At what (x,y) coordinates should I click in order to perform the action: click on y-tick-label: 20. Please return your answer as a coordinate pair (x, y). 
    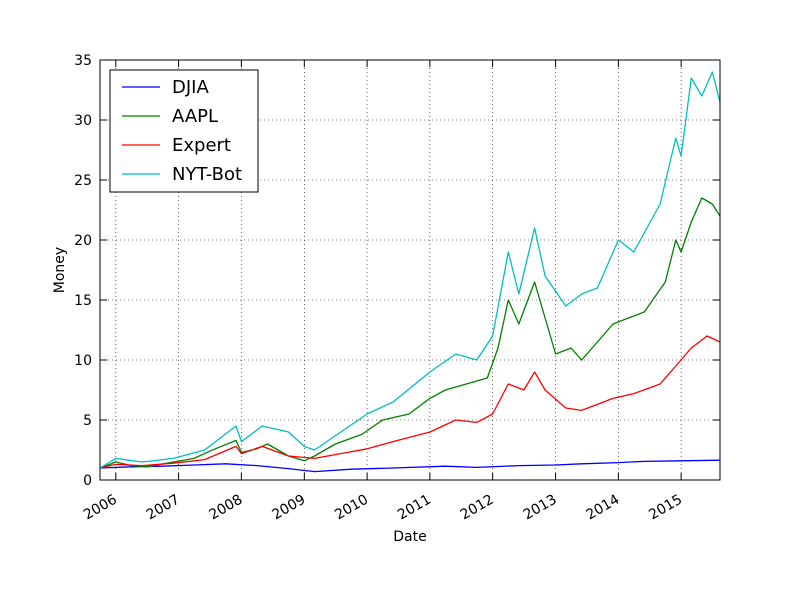
    Looking at the image, I should click on (83, 241).